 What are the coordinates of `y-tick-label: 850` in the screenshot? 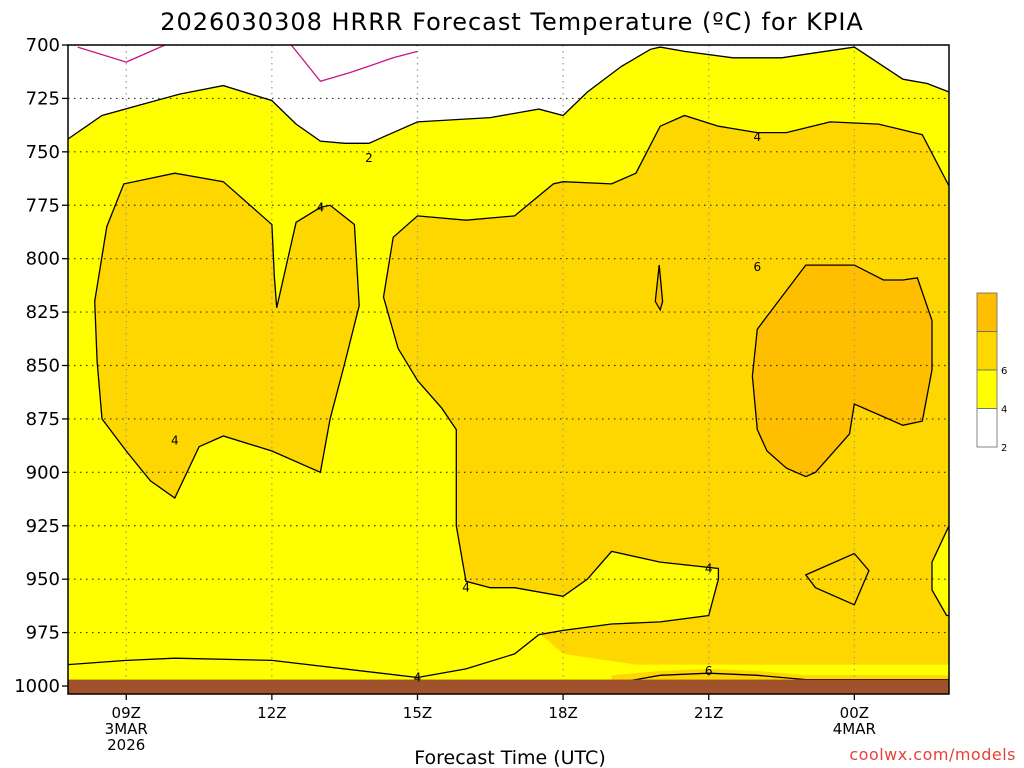 It's located at (43, 366).